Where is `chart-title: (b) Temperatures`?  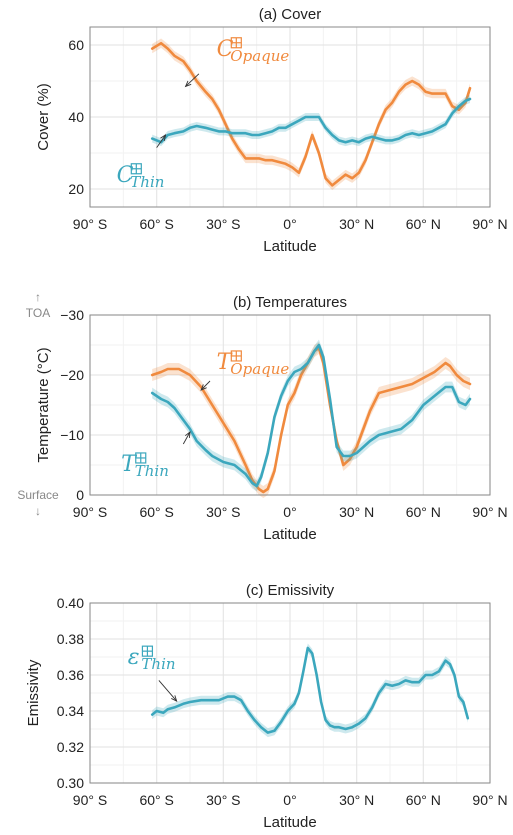
chart-title: (b) Temperatures is located at coordinates (290, 302).